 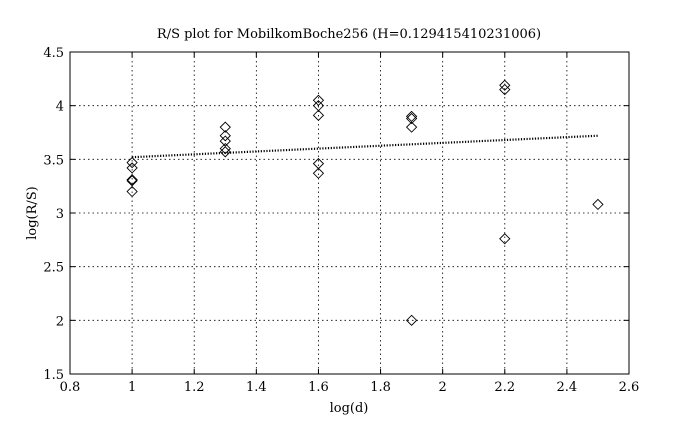 What do you see at coordinates (53, 375) in the screenshot?
I see `y-tick-label: 1.5` at bounding box center [53, 375].